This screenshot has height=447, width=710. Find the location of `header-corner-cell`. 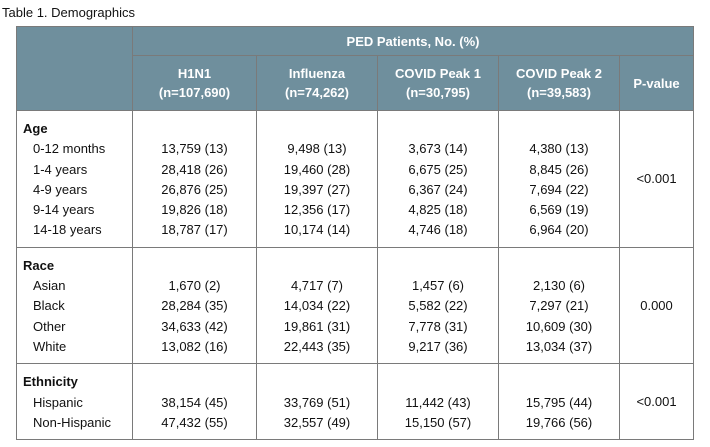

header-corner-cell is located at coordinates (74, 68).